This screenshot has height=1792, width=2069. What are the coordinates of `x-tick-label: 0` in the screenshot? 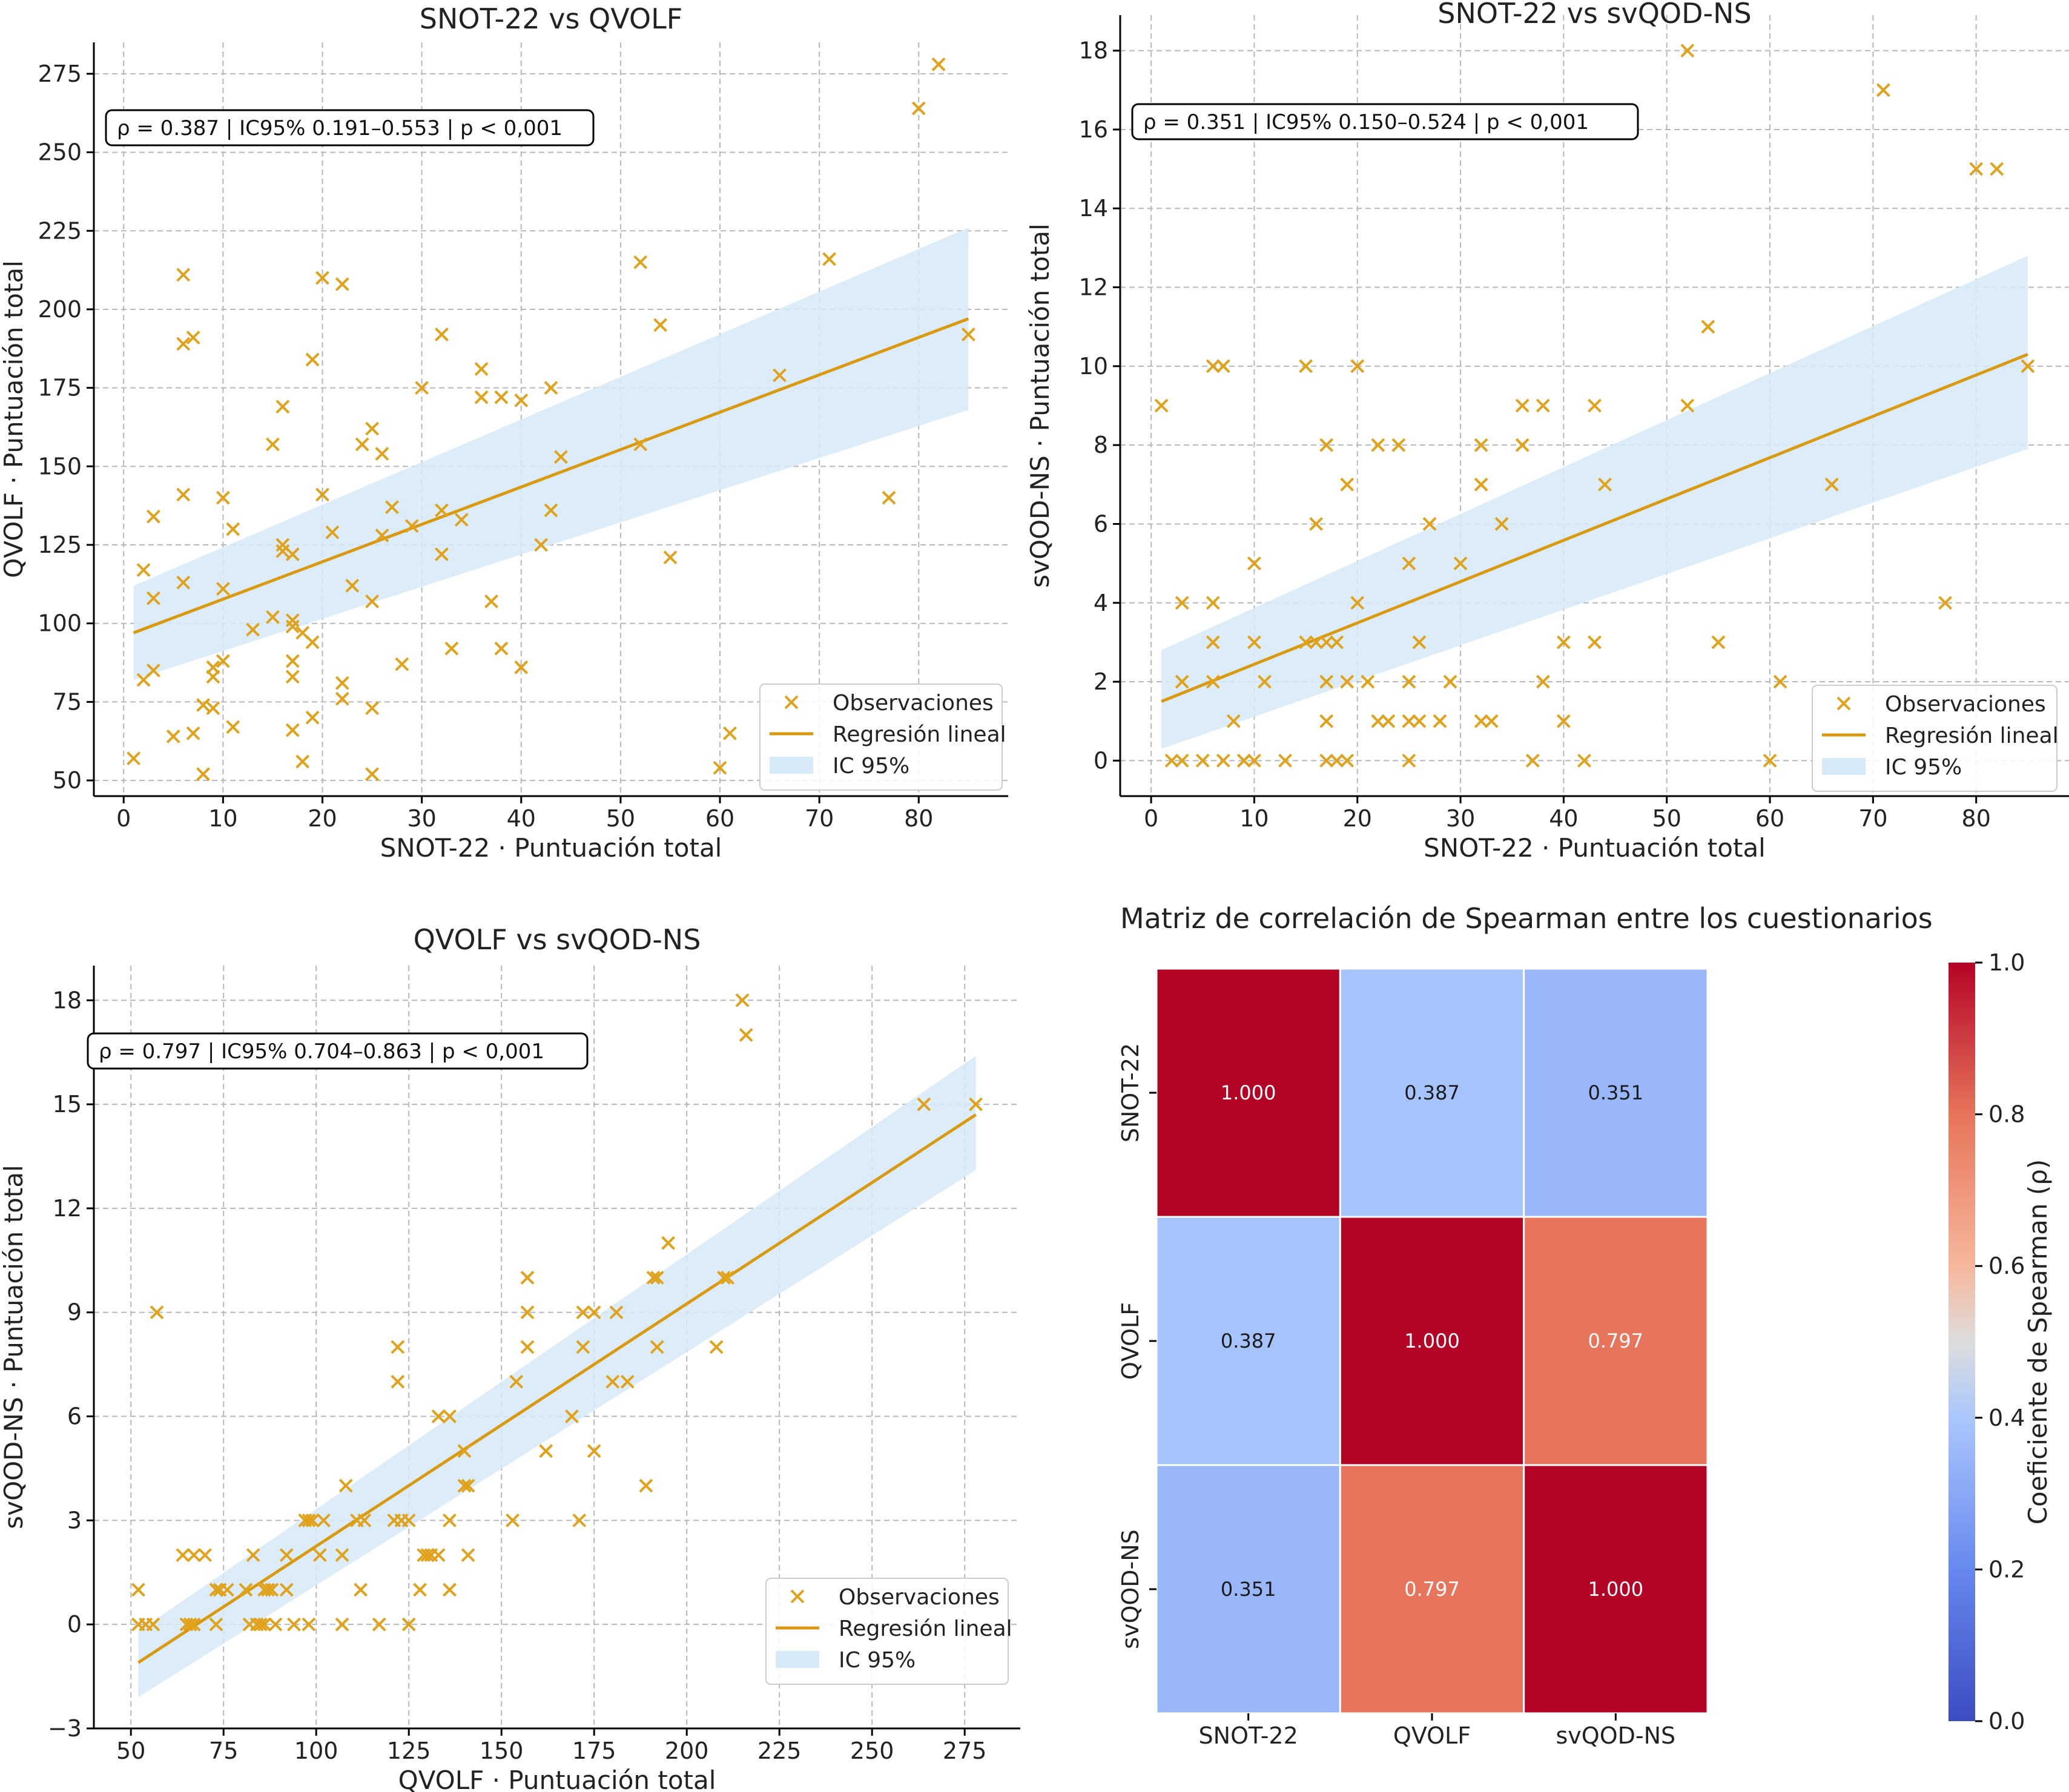 It's located at (123, 818).